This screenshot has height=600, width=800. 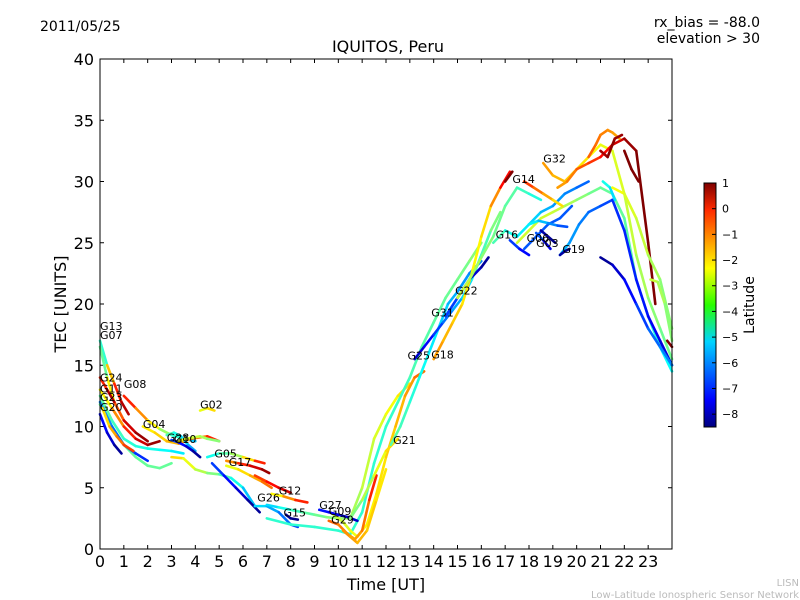 I want to click on satellite-label: G19, so click(x=573, y=249).